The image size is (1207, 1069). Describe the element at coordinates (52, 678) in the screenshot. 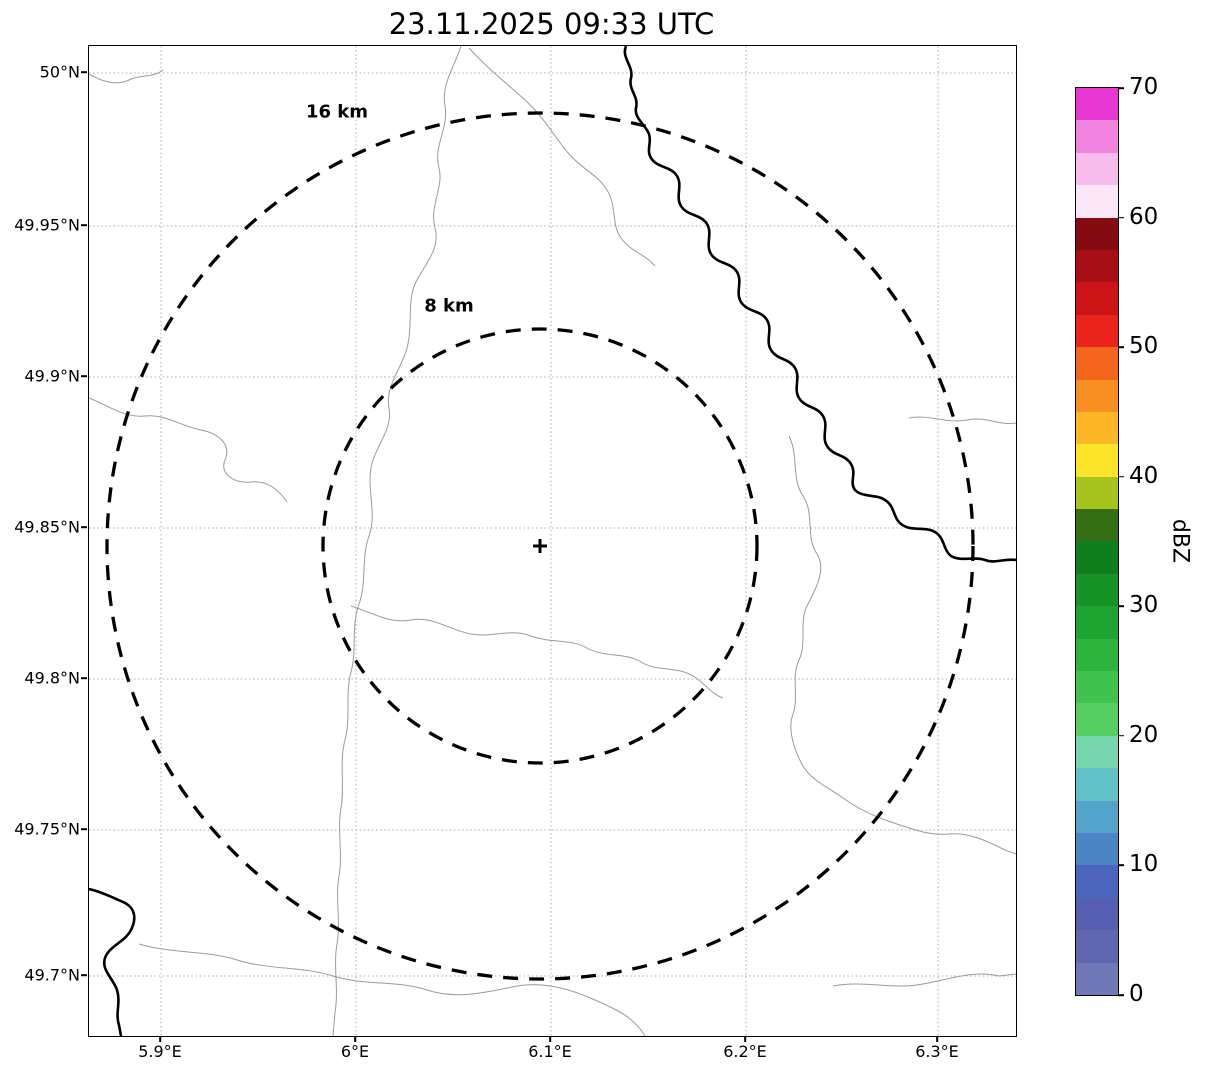

I see `y-tick-label: 49.8°N` at that location.